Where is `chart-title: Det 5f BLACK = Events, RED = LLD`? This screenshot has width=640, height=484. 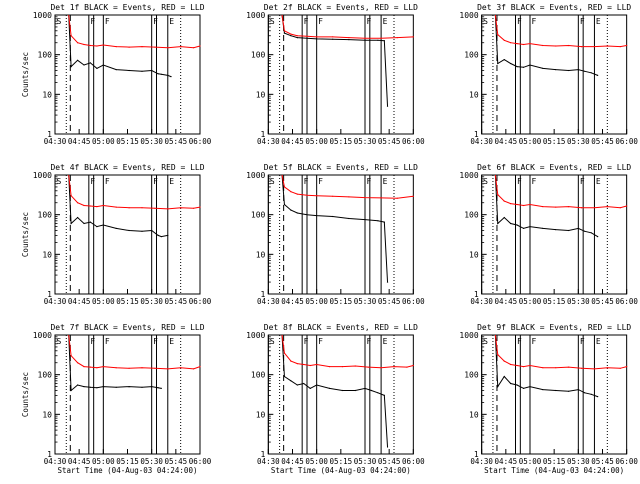 chart-title: Det 5f BLACK = Events, RED = LLD is located at coordinates (341, 167).